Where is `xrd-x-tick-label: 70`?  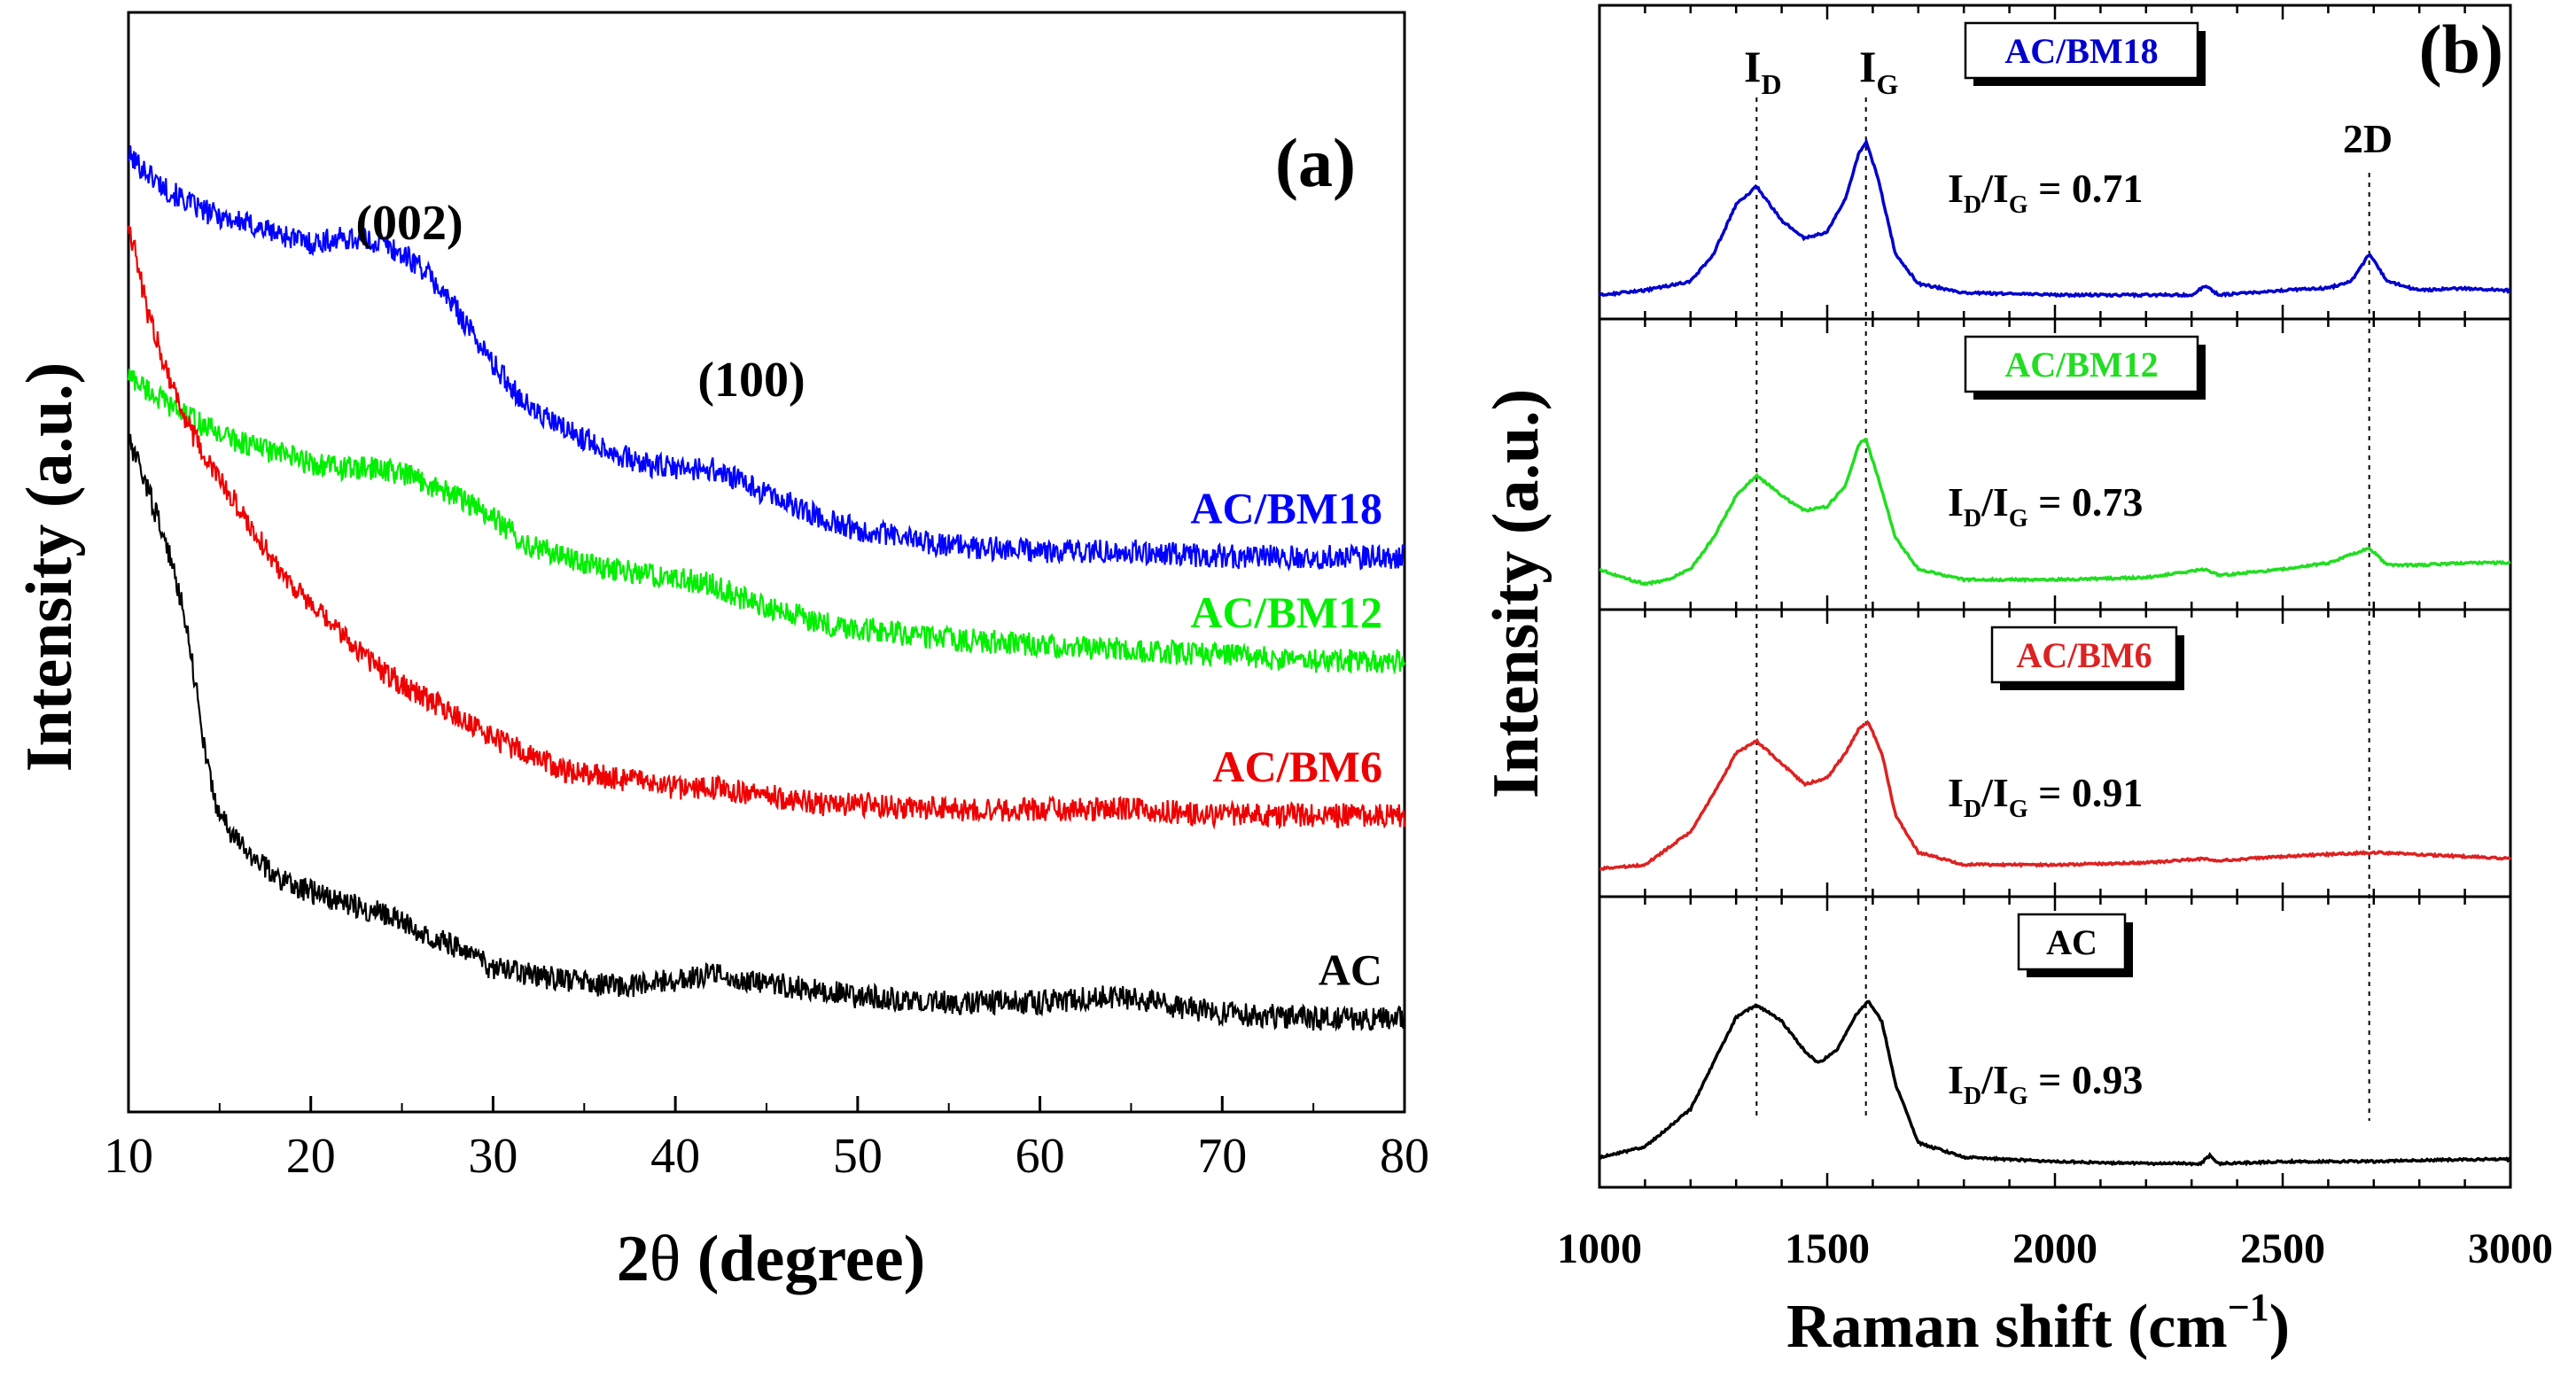
xrd-x-tick-label: 70 is located at coordinates (1222, 1156).